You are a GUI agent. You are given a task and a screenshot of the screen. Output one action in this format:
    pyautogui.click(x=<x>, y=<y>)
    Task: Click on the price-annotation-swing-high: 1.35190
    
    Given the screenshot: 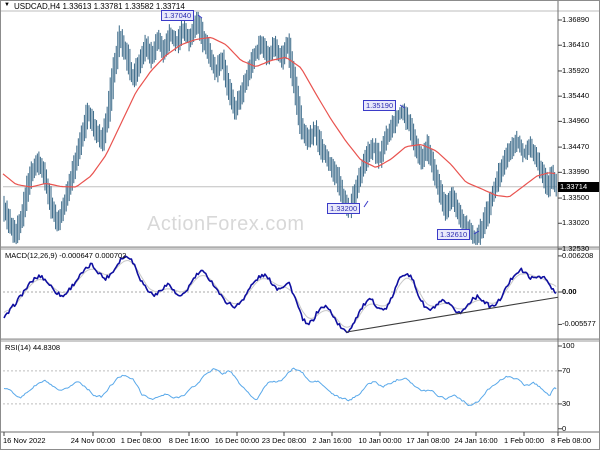 What is the action you would take?
    pyautogui.click(x=380, y=105)
    